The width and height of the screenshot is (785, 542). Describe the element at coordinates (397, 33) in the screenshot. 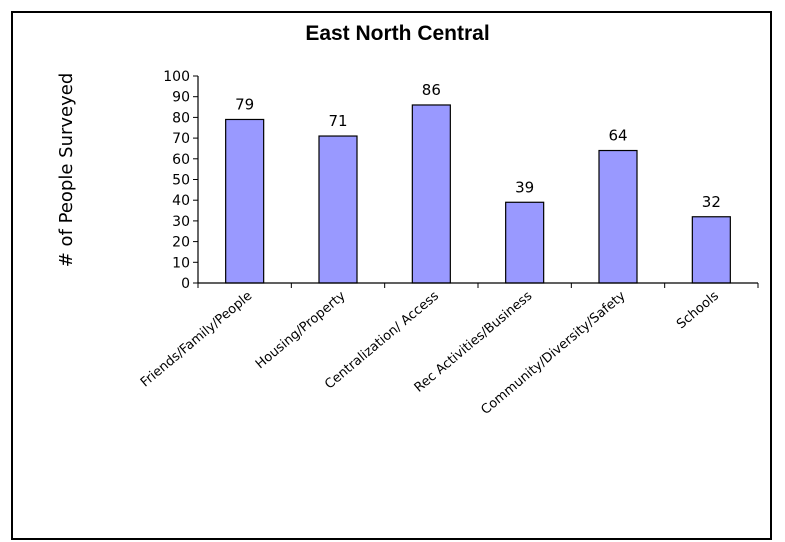

I see `chart-title: East North Central` at that location.